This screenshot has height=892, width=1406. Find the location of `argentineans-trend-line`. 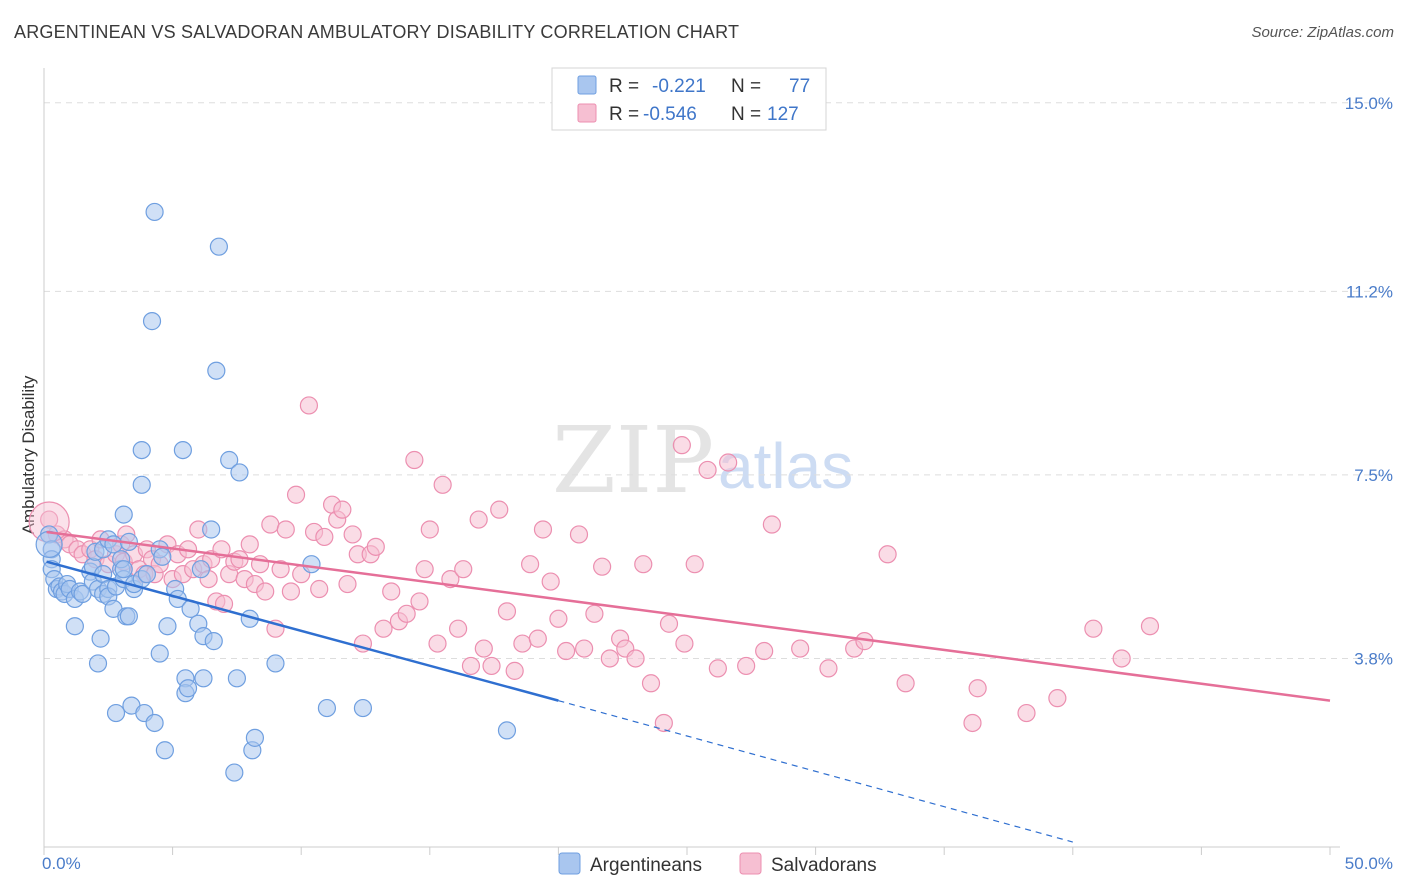

argentineans-trend-line is located at coordinates (302, 631).